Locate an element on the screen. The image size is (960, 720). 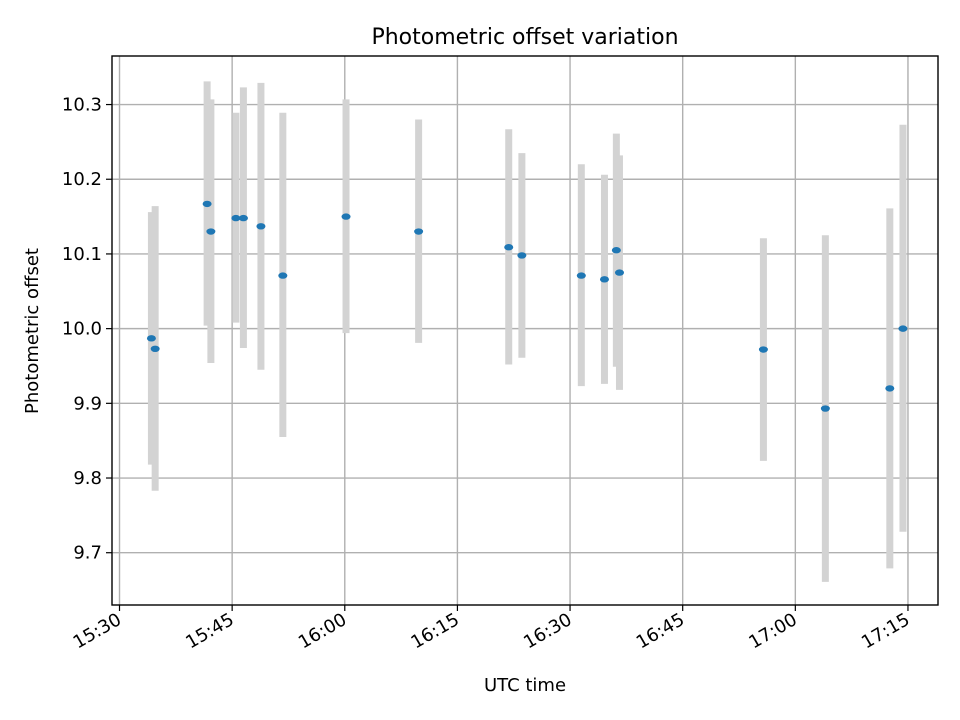
y-axis-label: Photometric offset is located at coordinates (32, 331).